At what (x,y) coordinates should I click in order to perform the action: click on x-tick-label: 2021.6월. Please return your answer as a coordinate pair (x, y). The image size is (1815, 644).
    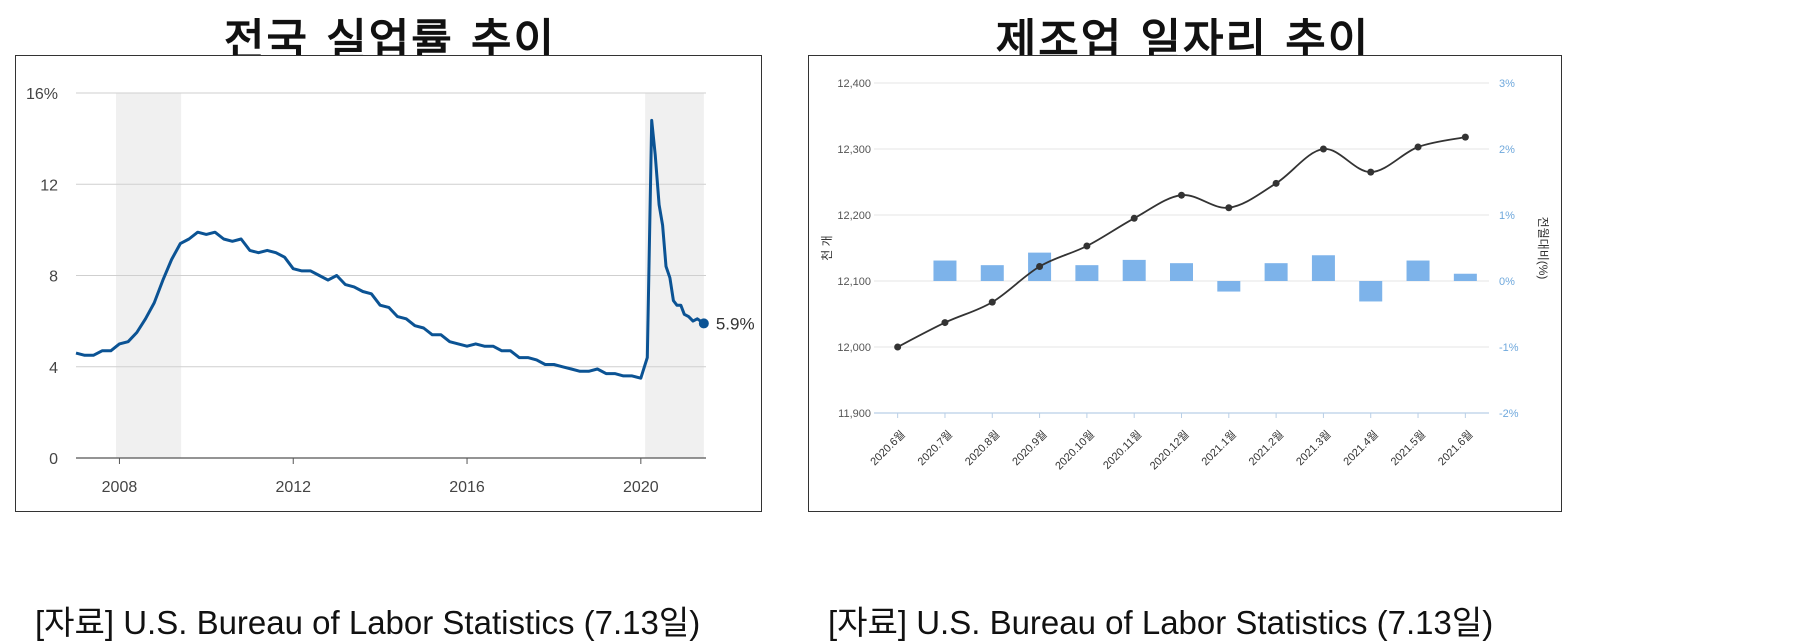
    Looking at the image, I should click on (1455, 448).